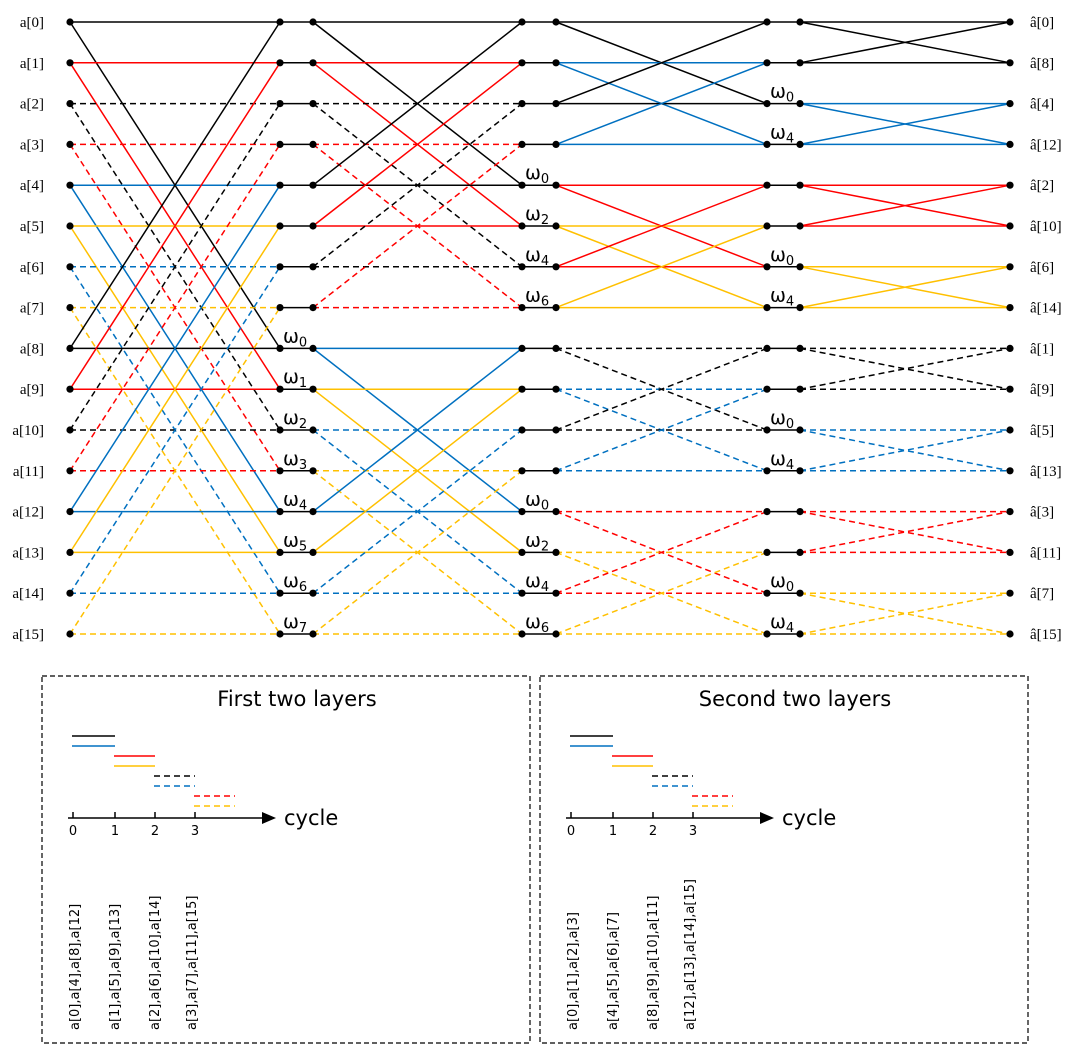 The width and height of the screenshot is (1086, 1058). I want to click on cycle-group-label: a[12],a[13],a[14],a[15], so click(690, 954).